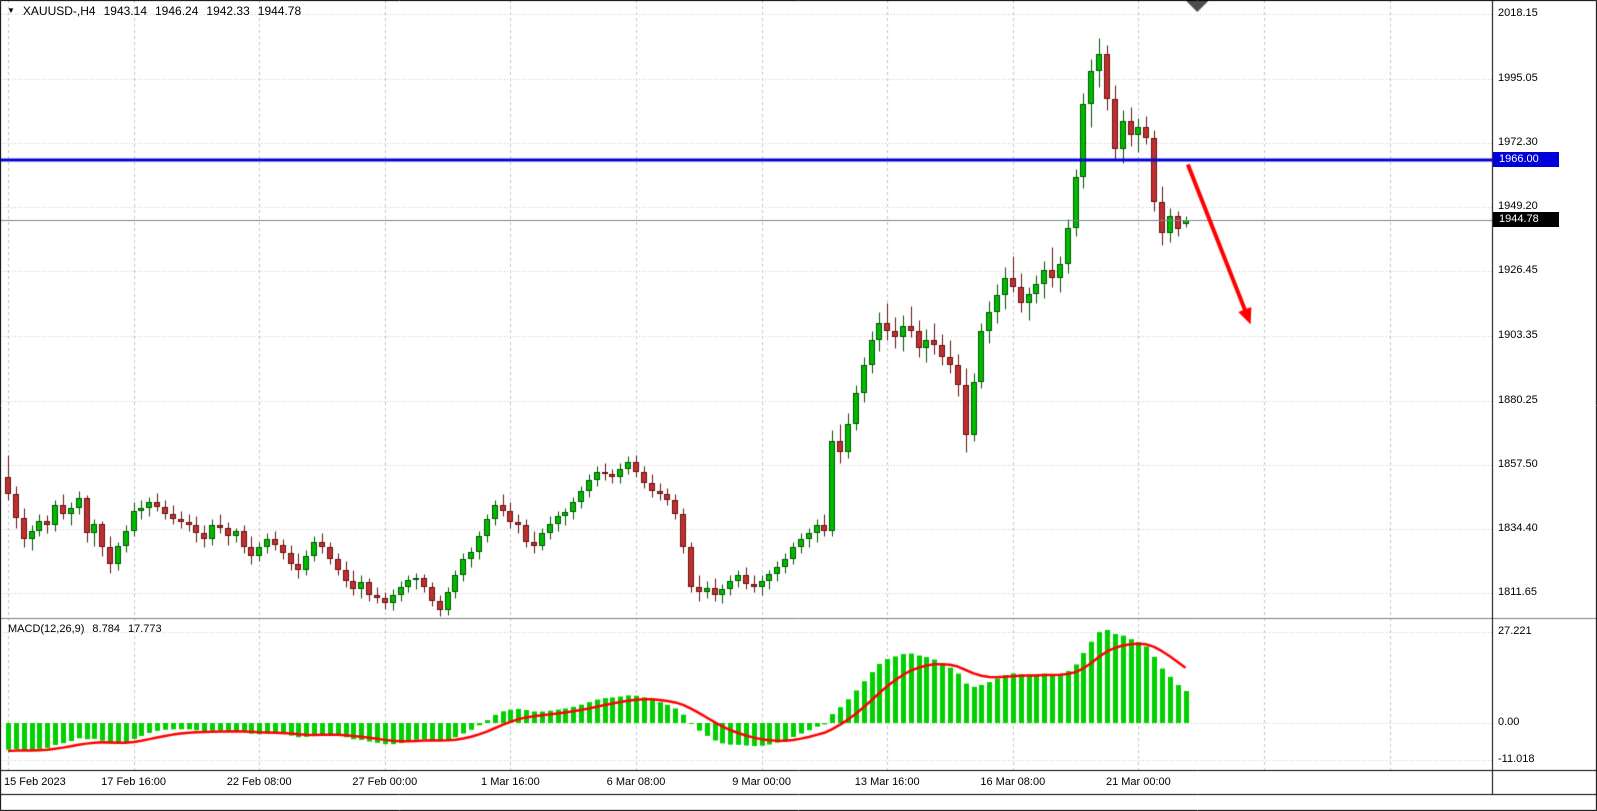 The image size is (1597, 811). What do you see at coordinates (1518, 78) in the screenshot?
I see `price-axis-label: 1995.05` at bounding box center [1518, 78].